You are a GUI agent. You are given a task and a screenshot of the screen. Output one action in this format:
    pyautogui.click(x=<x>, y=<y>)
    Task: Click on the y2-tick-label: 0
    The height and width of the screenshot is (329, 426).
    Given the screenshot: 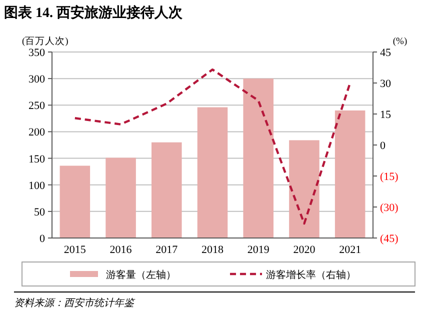 What is the action you would take?
    pyautogui.click(x=383, y=146)
    